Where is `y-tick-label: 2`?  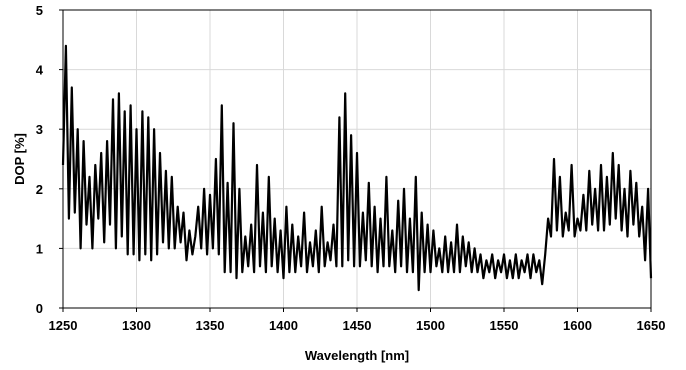 y-tick-label: 2 is located at coordinates (39, 189).